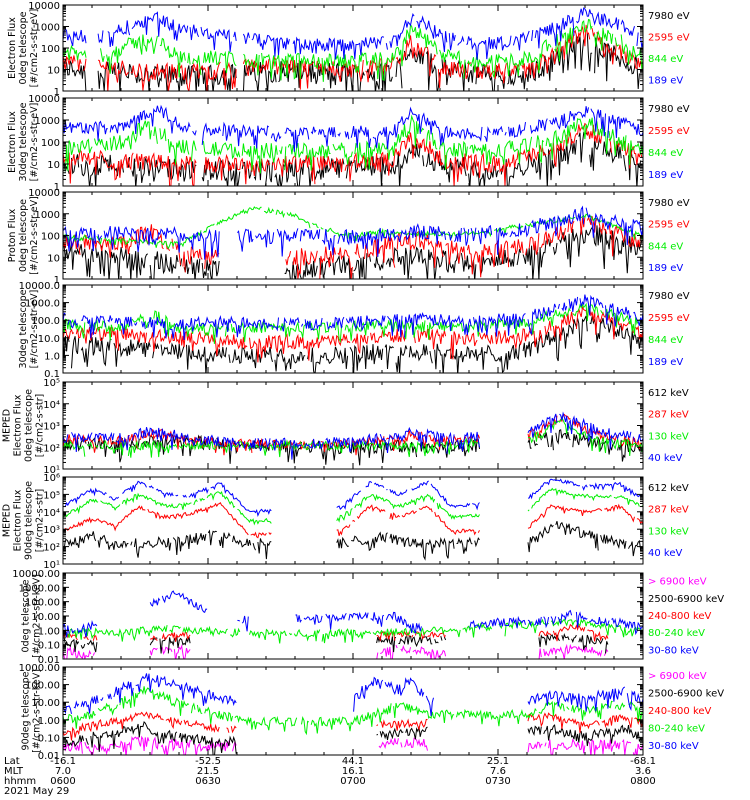 The height and width of the screenshot is (800, 750). Describe the element at coordinates (668, 488) in the screenshot. I see `legend-entry: 612 keV` at that location.